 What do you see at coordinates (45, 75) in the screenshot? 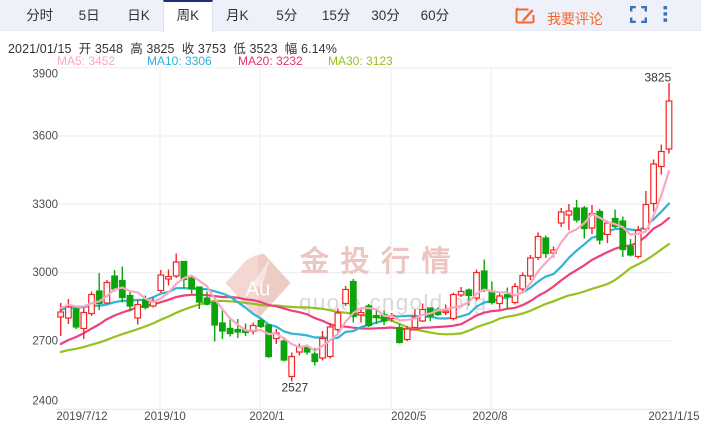
I see `svg-text: 3900` at bounding box center [45, 75].